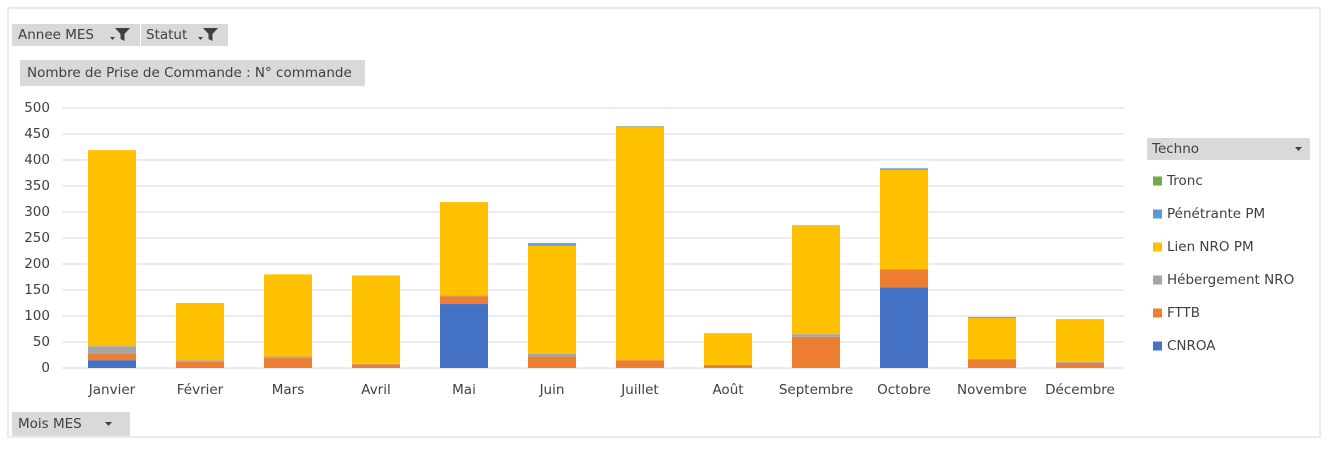 The image size is (1329, 449). Describe the element at coordinates (37, 316) in the screenshot. I see `y-tick-label: 100` at that location.